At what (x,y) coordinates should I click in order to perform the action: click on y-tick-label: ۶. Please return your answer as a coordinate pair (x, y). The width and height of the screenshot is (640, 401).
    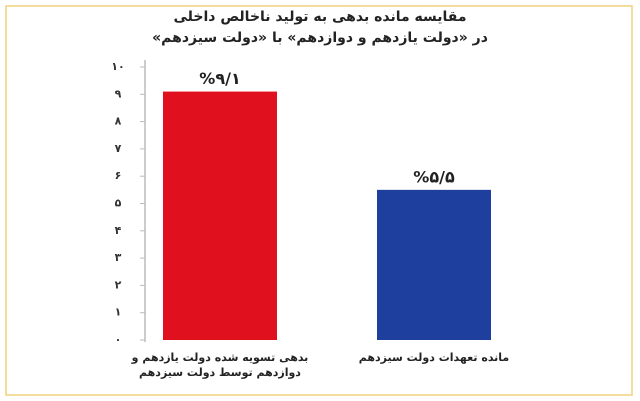
    Looking at the image, I should click on (118, 175).